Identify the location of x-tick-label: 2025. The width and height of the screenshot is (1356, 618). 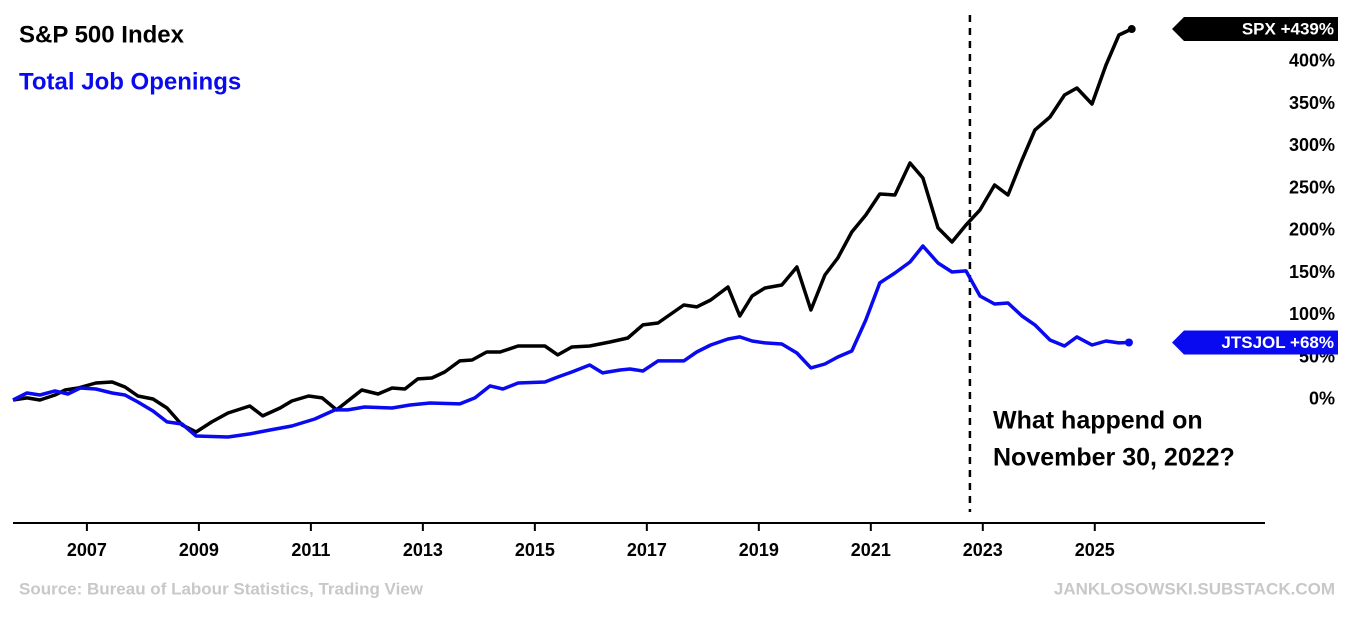
(1095, 550).